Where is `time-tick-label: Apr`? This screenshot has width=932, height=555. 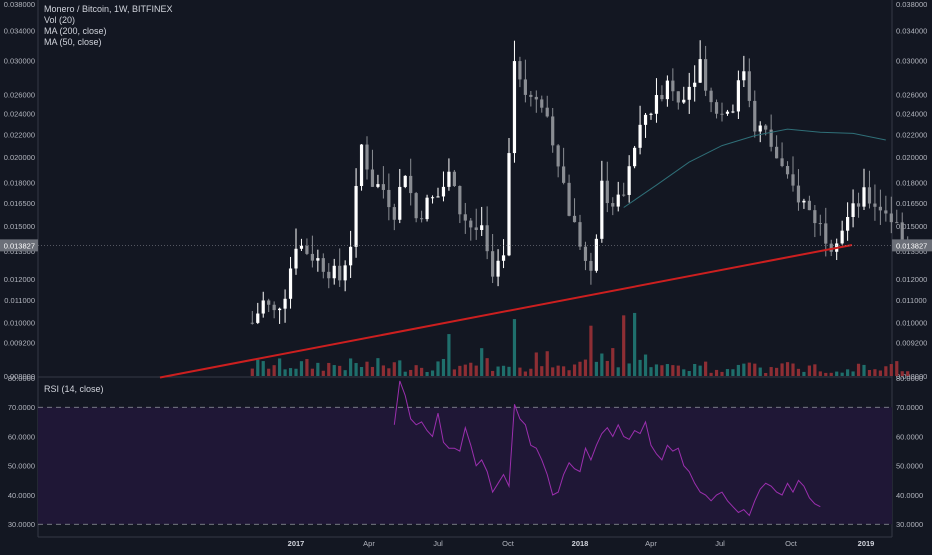
time-tick-label: Apr is located at coordinates (369, 543).